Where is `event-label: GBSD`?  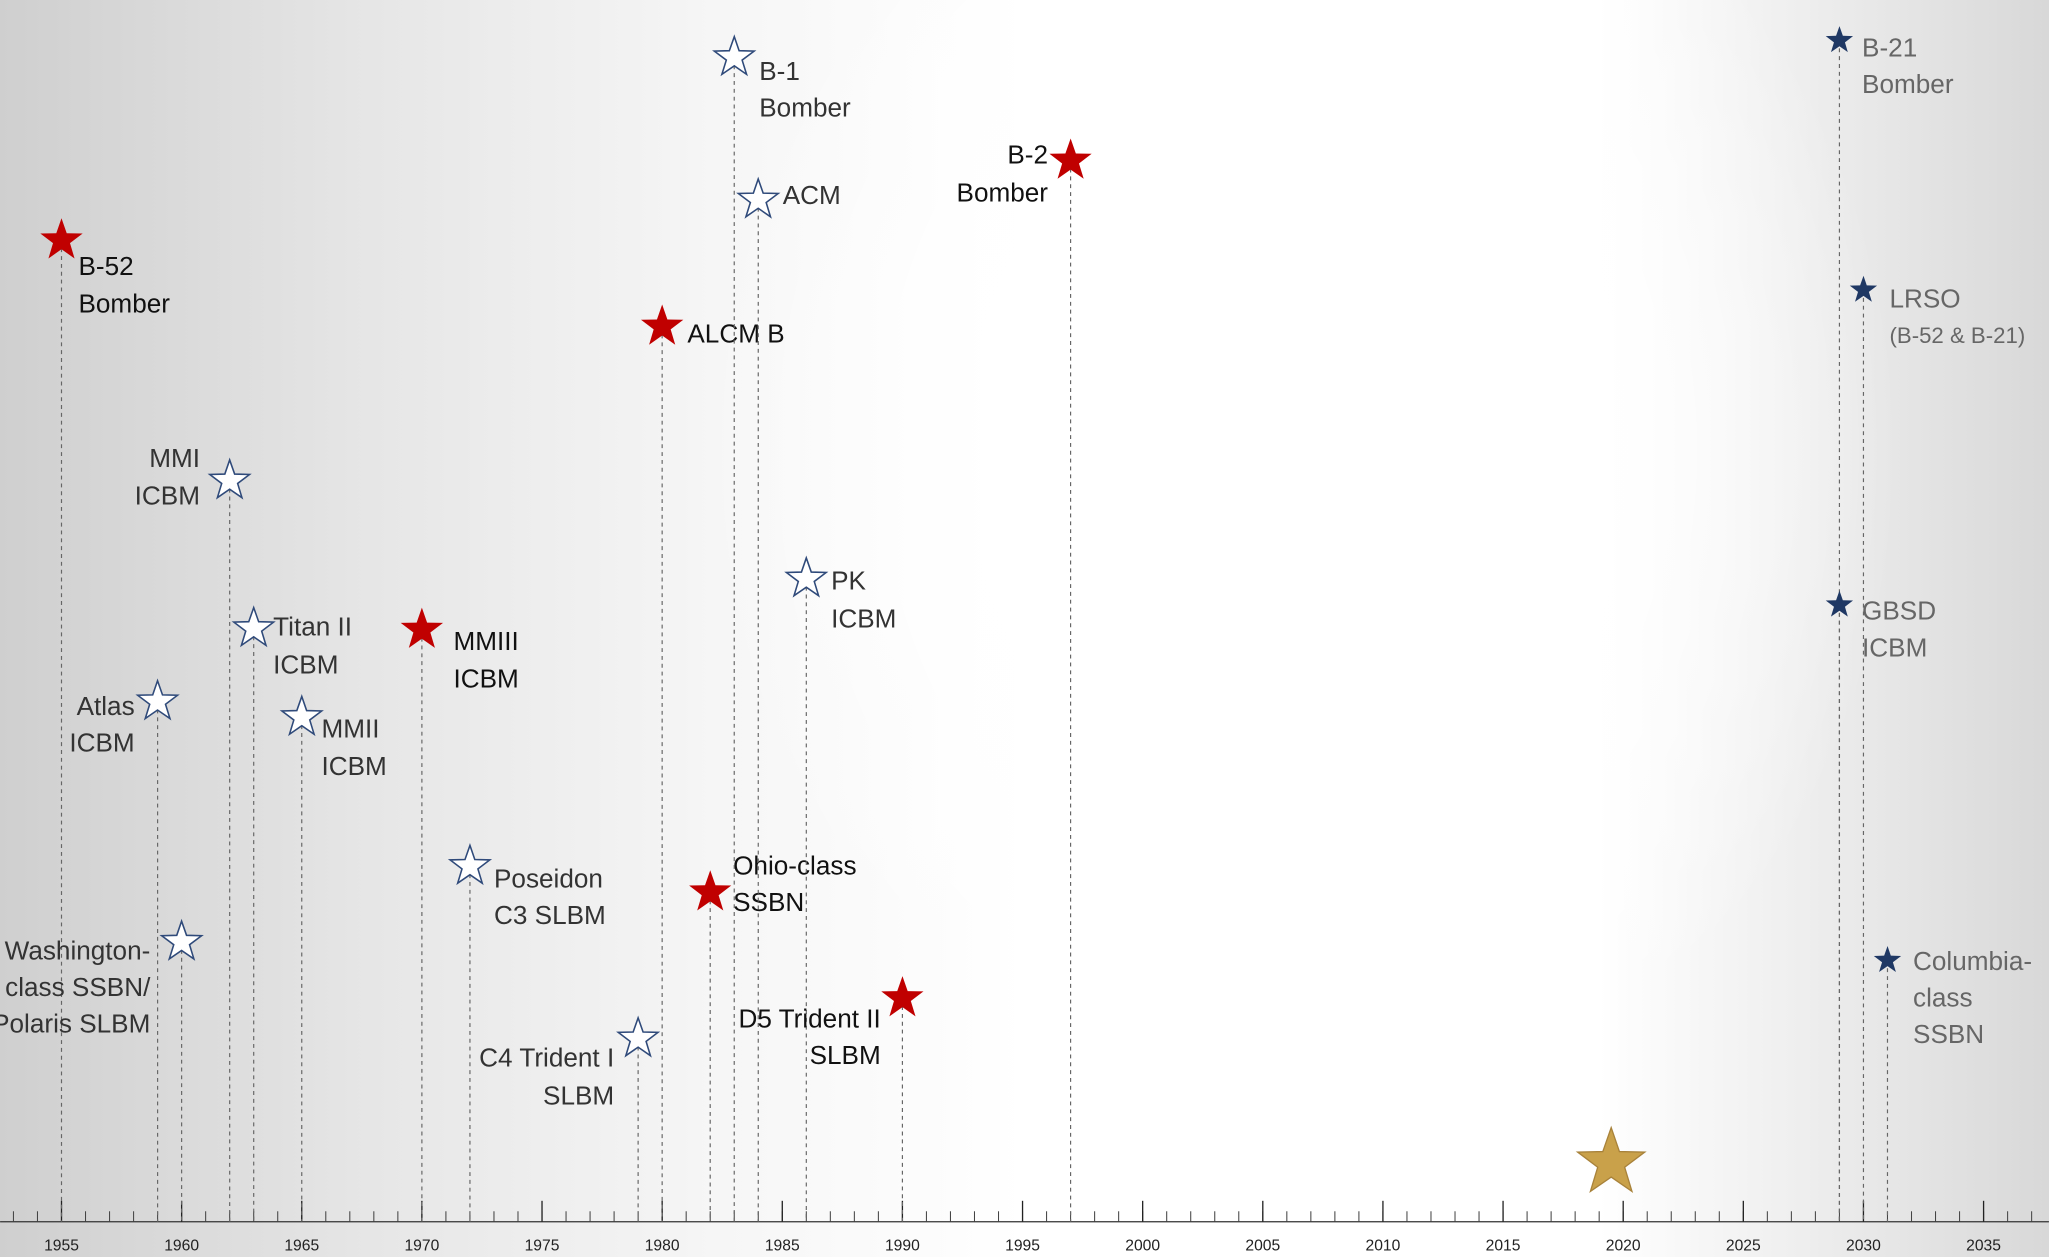 event-label: GBSD is located at coordinates (1899, 611).